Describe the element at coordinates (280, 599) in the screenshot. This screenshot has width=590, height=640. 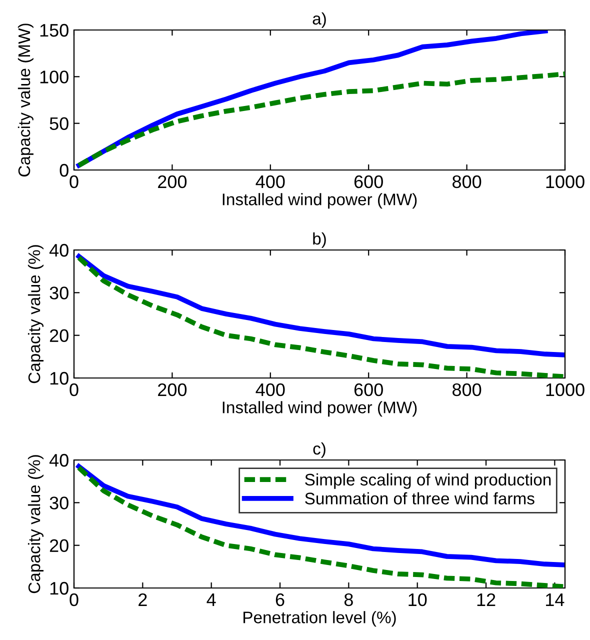
I see `x-tick-label: 6` at that location.